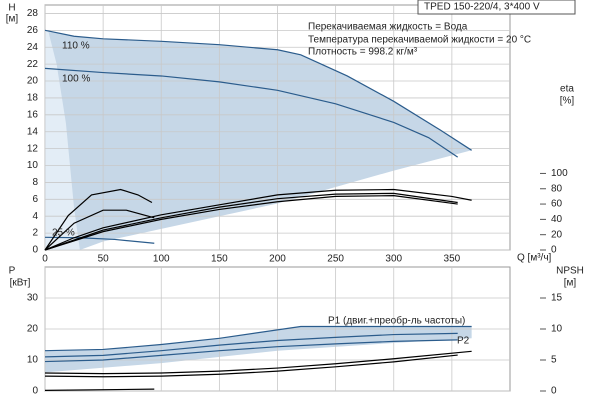  I want to click on y2-unit: [м], so click(570, 283).